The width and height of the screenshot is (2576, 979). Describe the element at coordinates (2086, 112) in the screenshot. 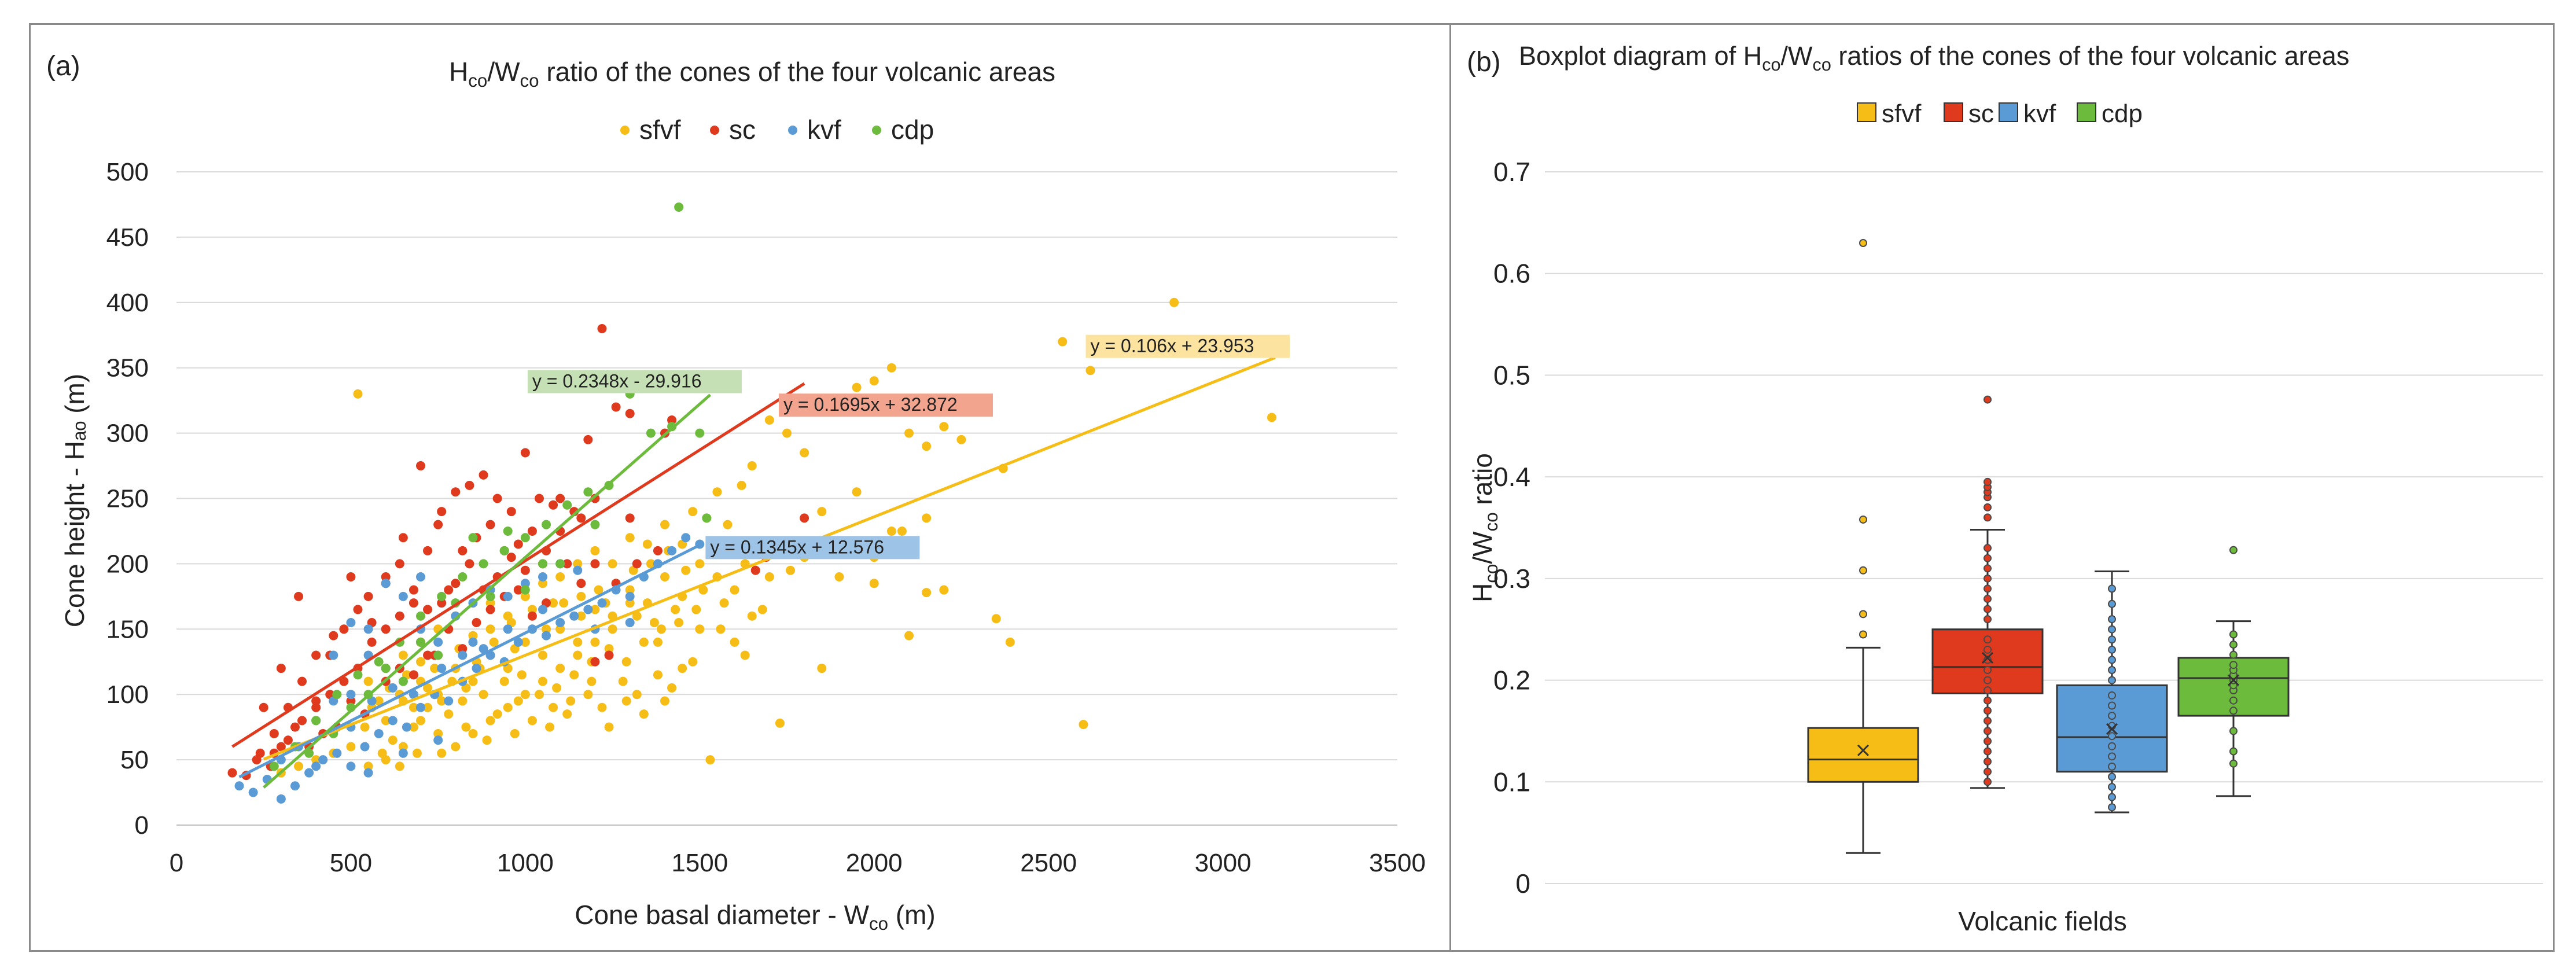

I see `legend-swatch-cdp` at that location.